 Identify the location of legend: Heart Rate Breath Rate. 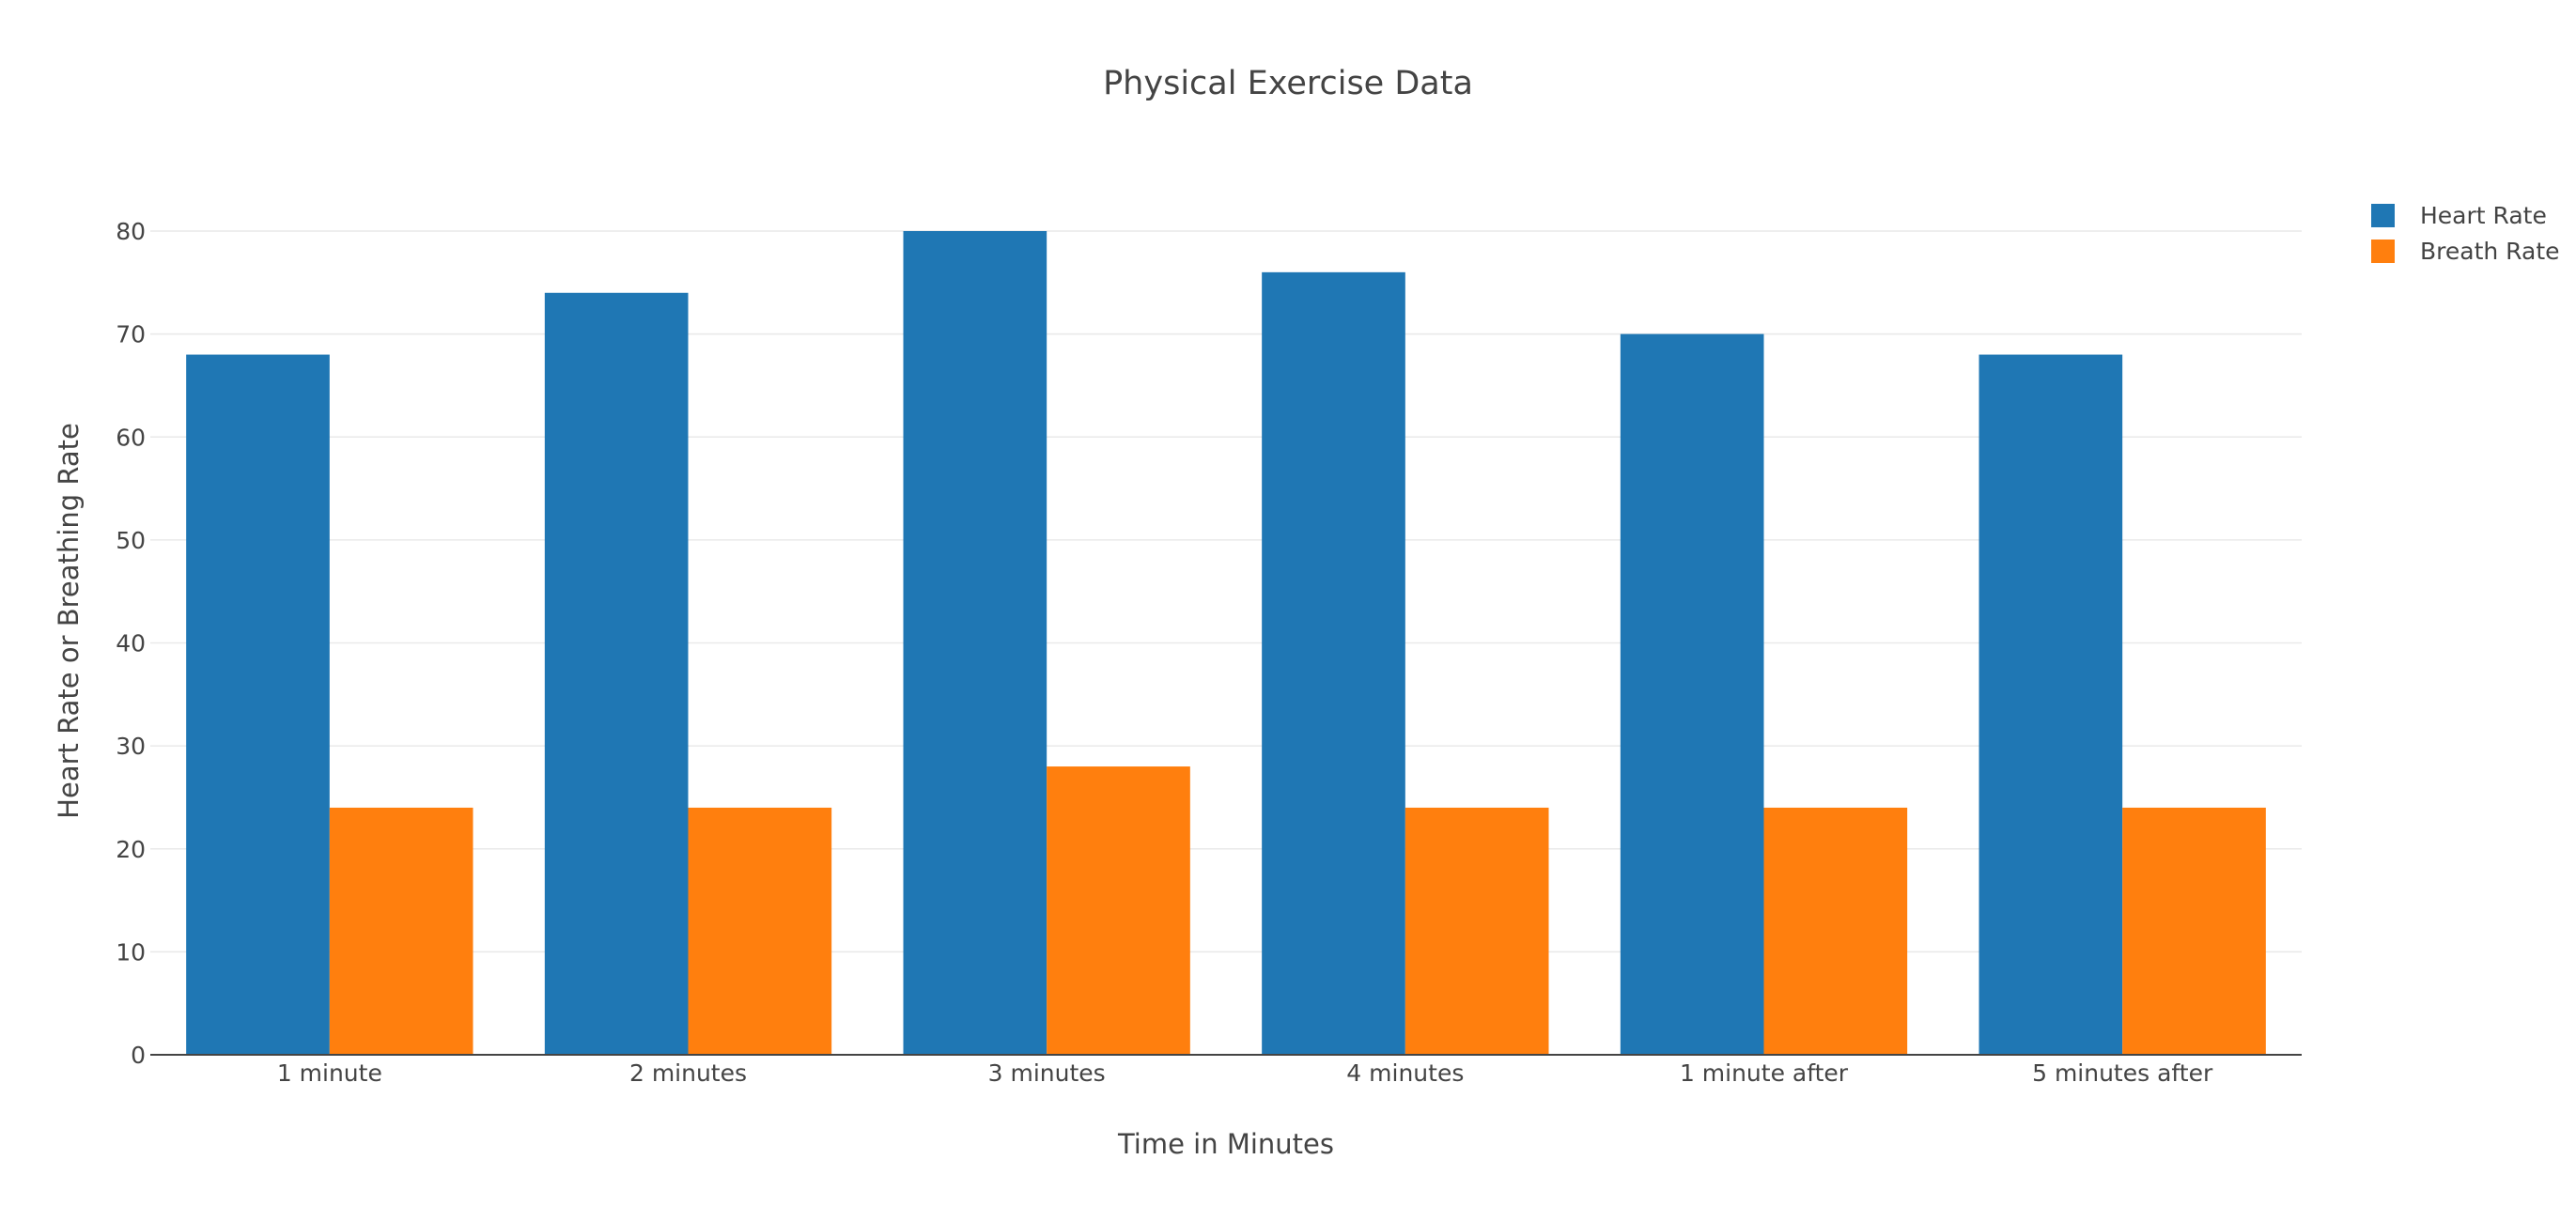
(2466, 234).